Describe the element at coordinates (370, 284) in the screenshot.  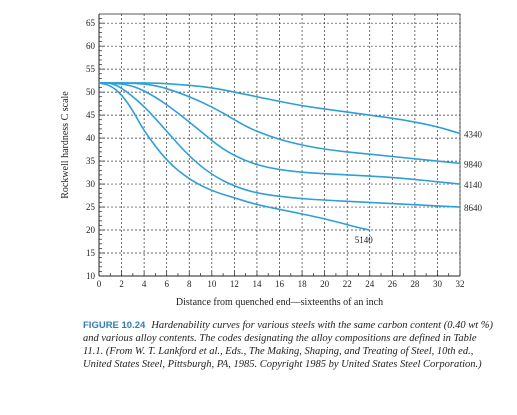
I see `x-tick-label: 24` at that location.